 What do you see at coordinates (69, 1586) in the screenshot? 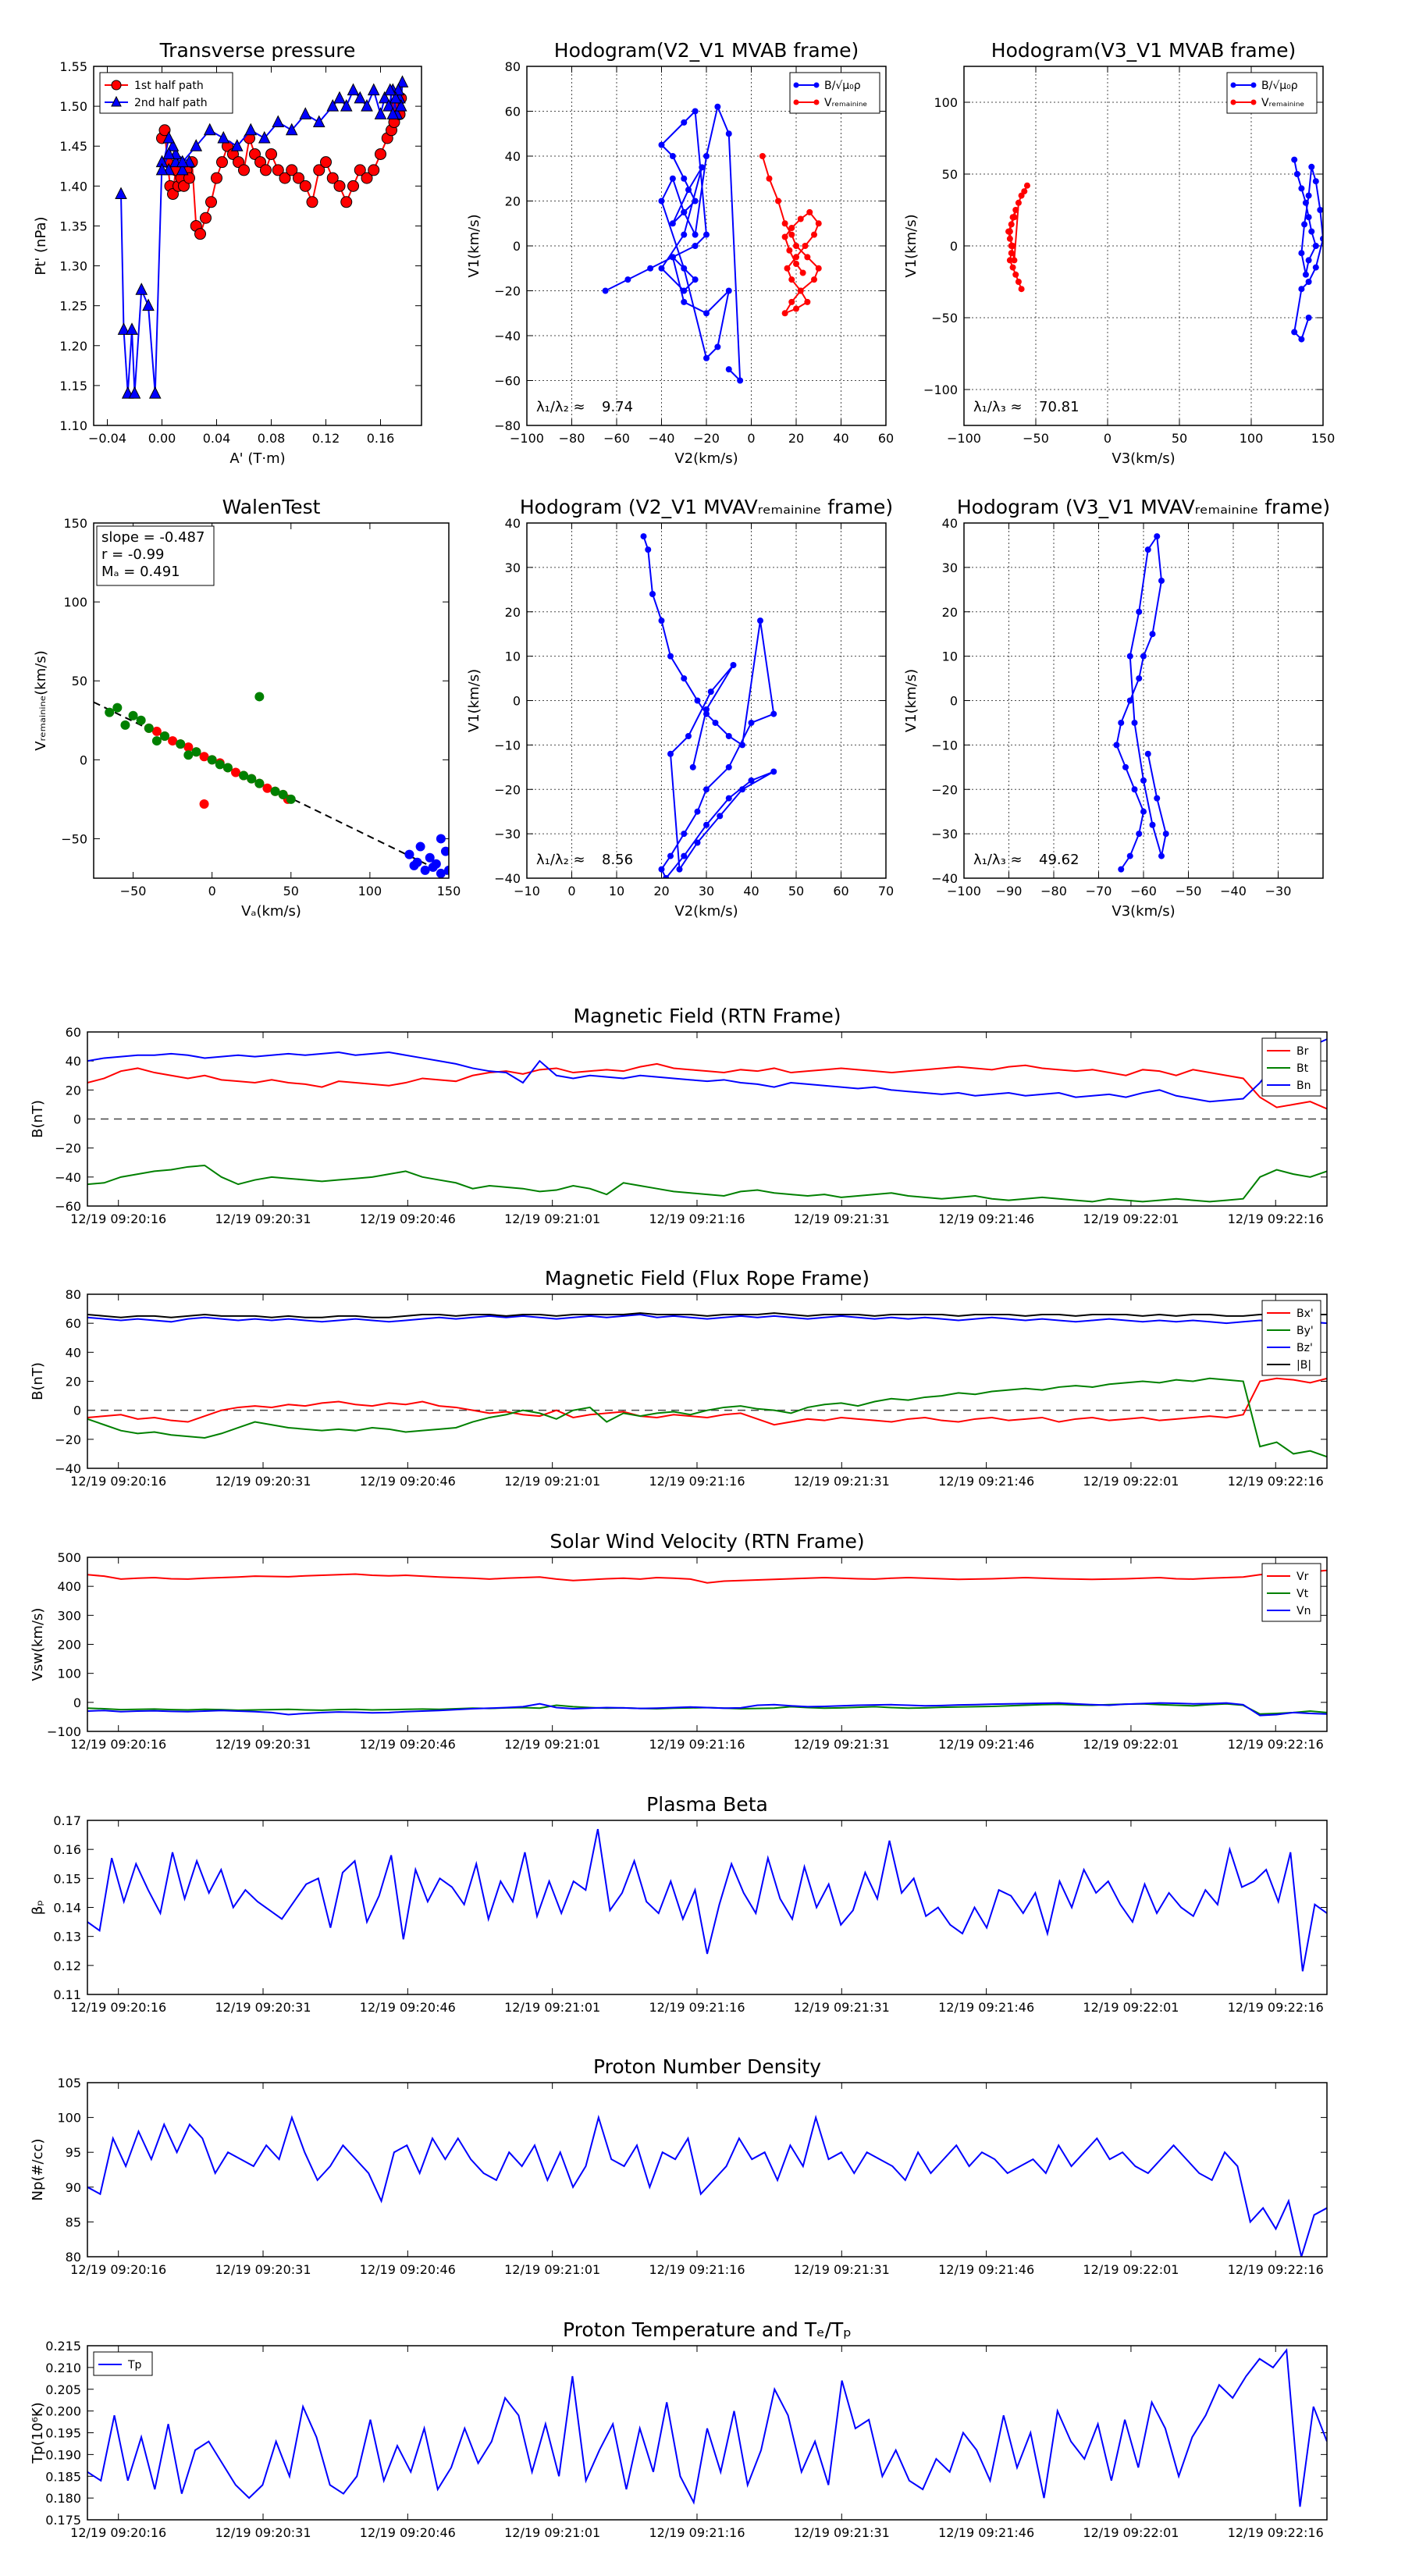
I see `y-tick-label: 400` at bounding box center [69, 1586].